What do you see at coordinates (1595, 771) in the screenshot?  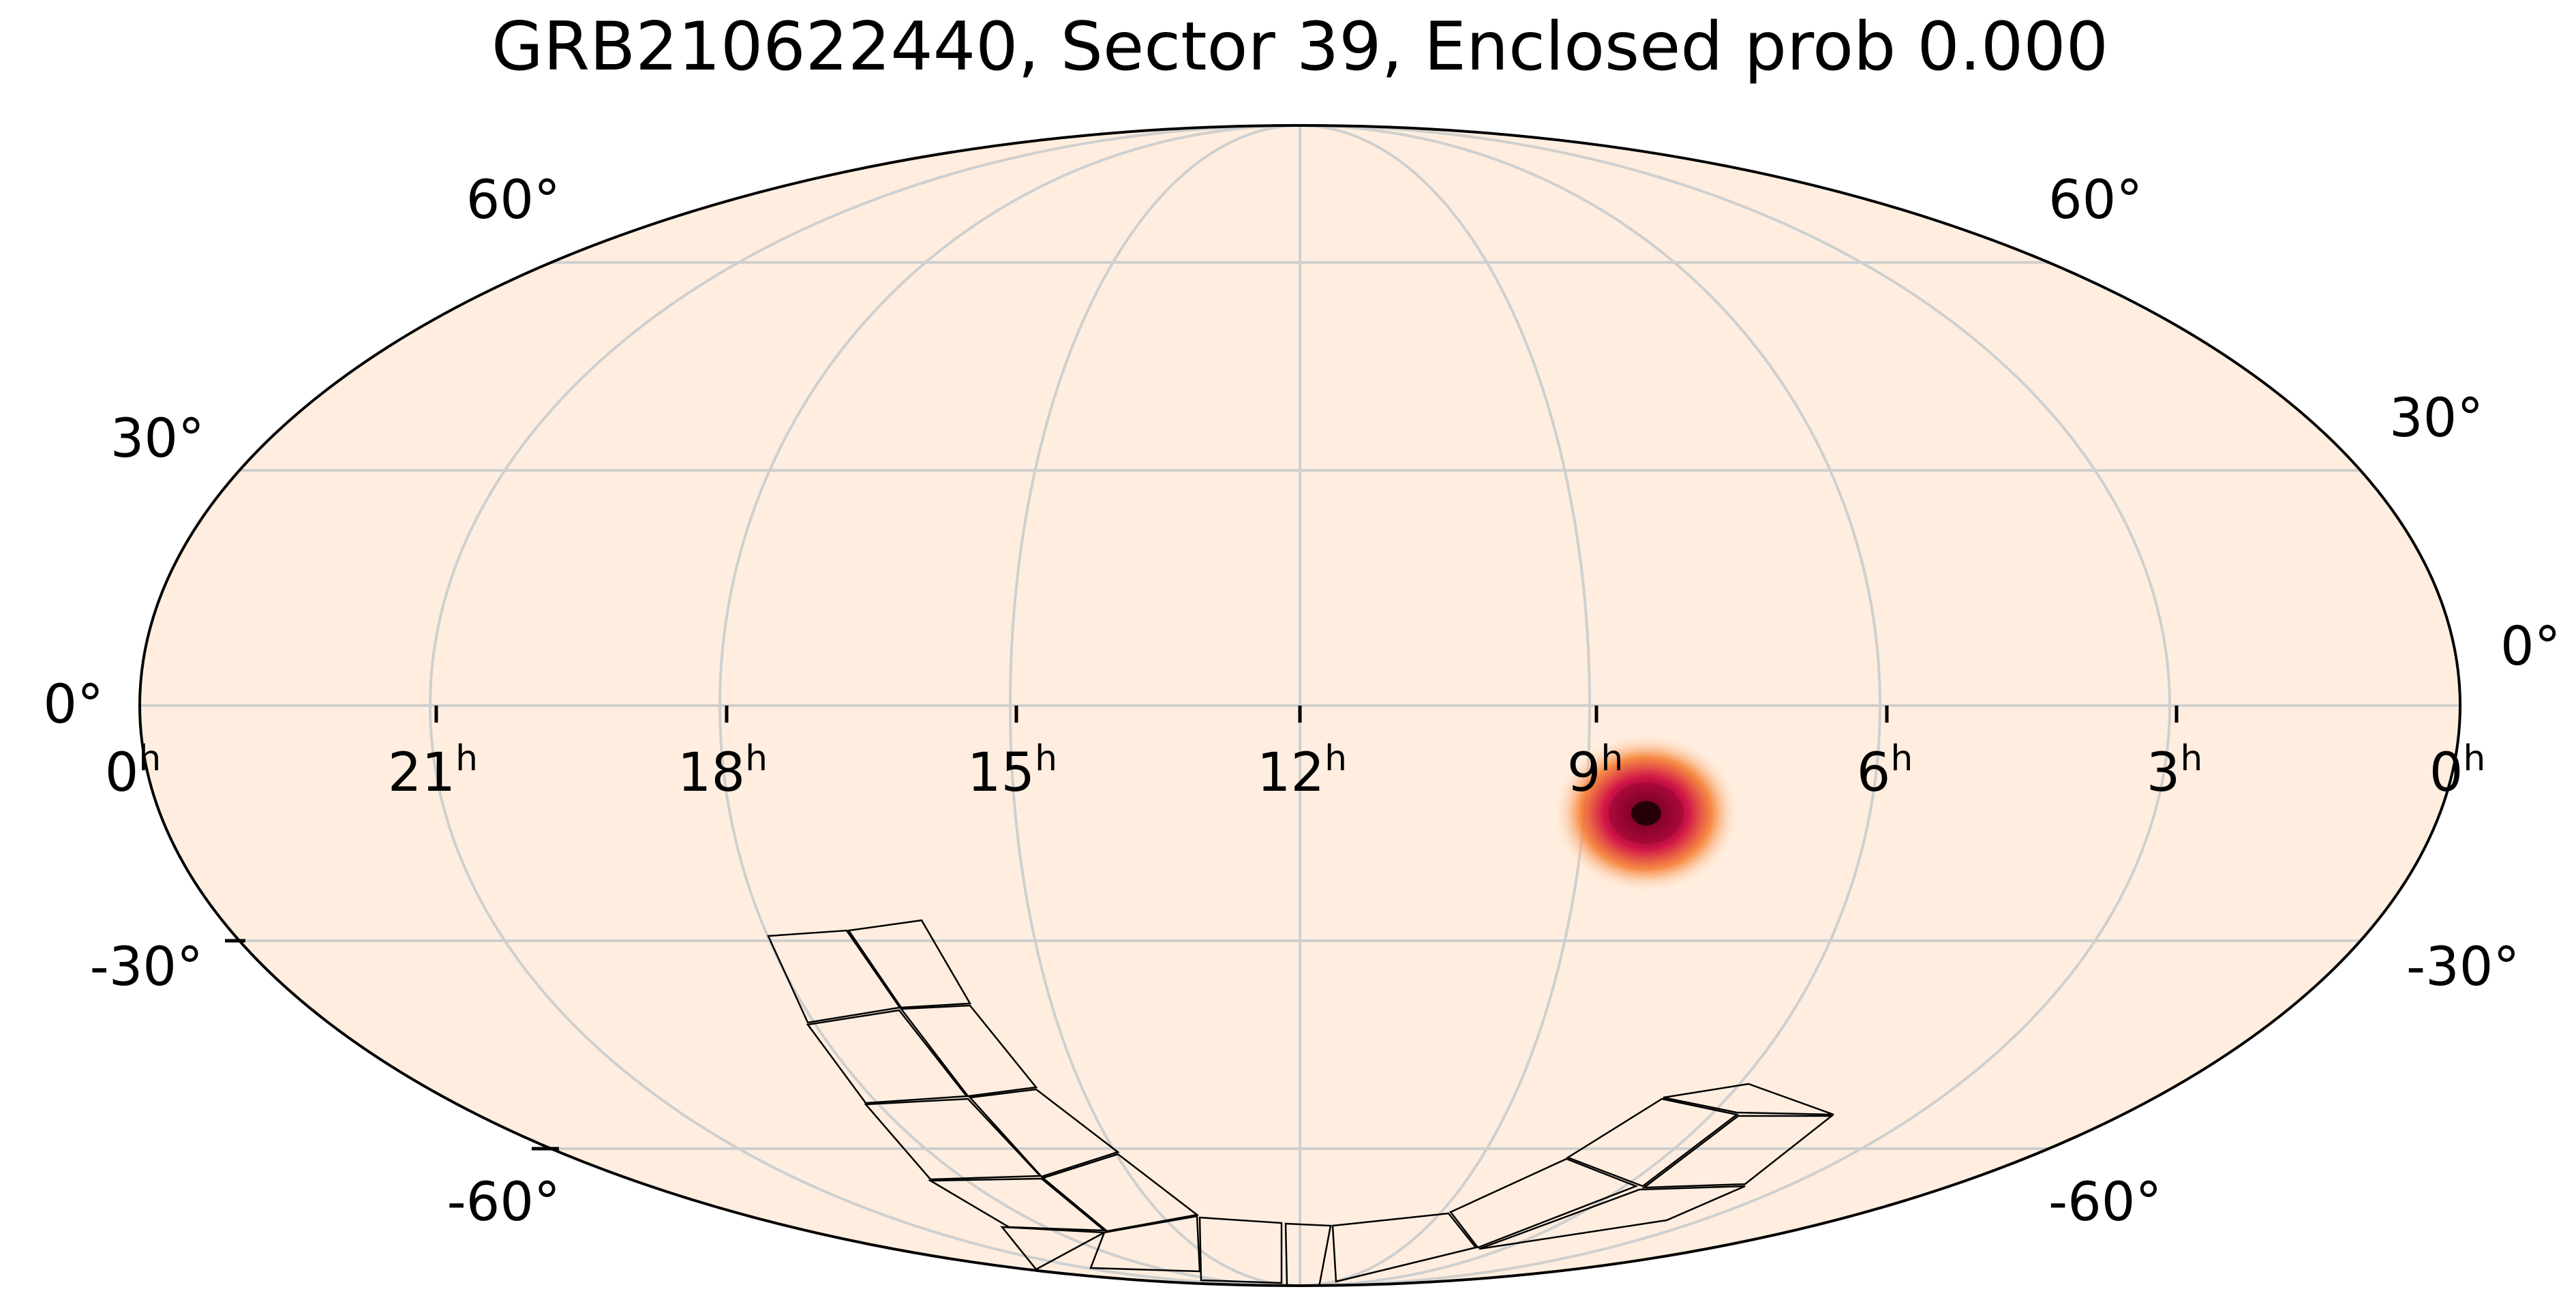 I see `ra-tick-label: 9h` at bounding box center [1595, 771].